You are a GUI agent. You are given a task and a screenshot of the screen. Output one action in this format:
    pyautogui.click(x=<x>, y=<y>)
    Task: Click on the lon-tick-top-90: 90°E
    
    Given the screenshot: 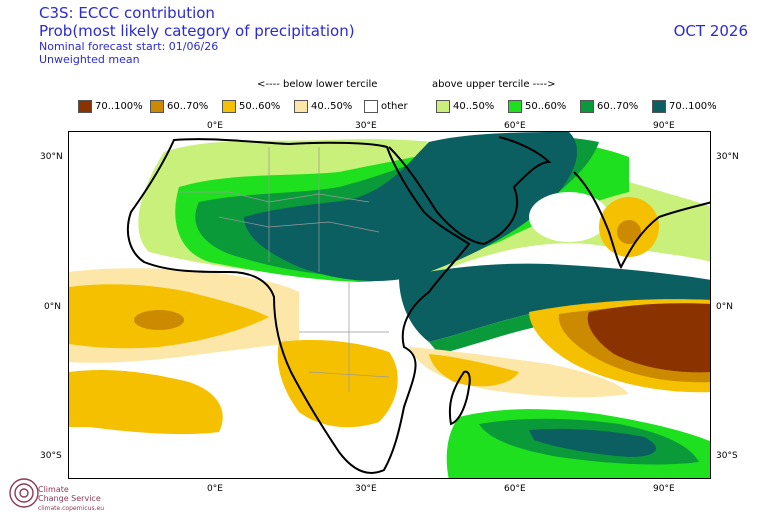 What is the action you would take?
    pyautogui.click(x=664, y=126)
    